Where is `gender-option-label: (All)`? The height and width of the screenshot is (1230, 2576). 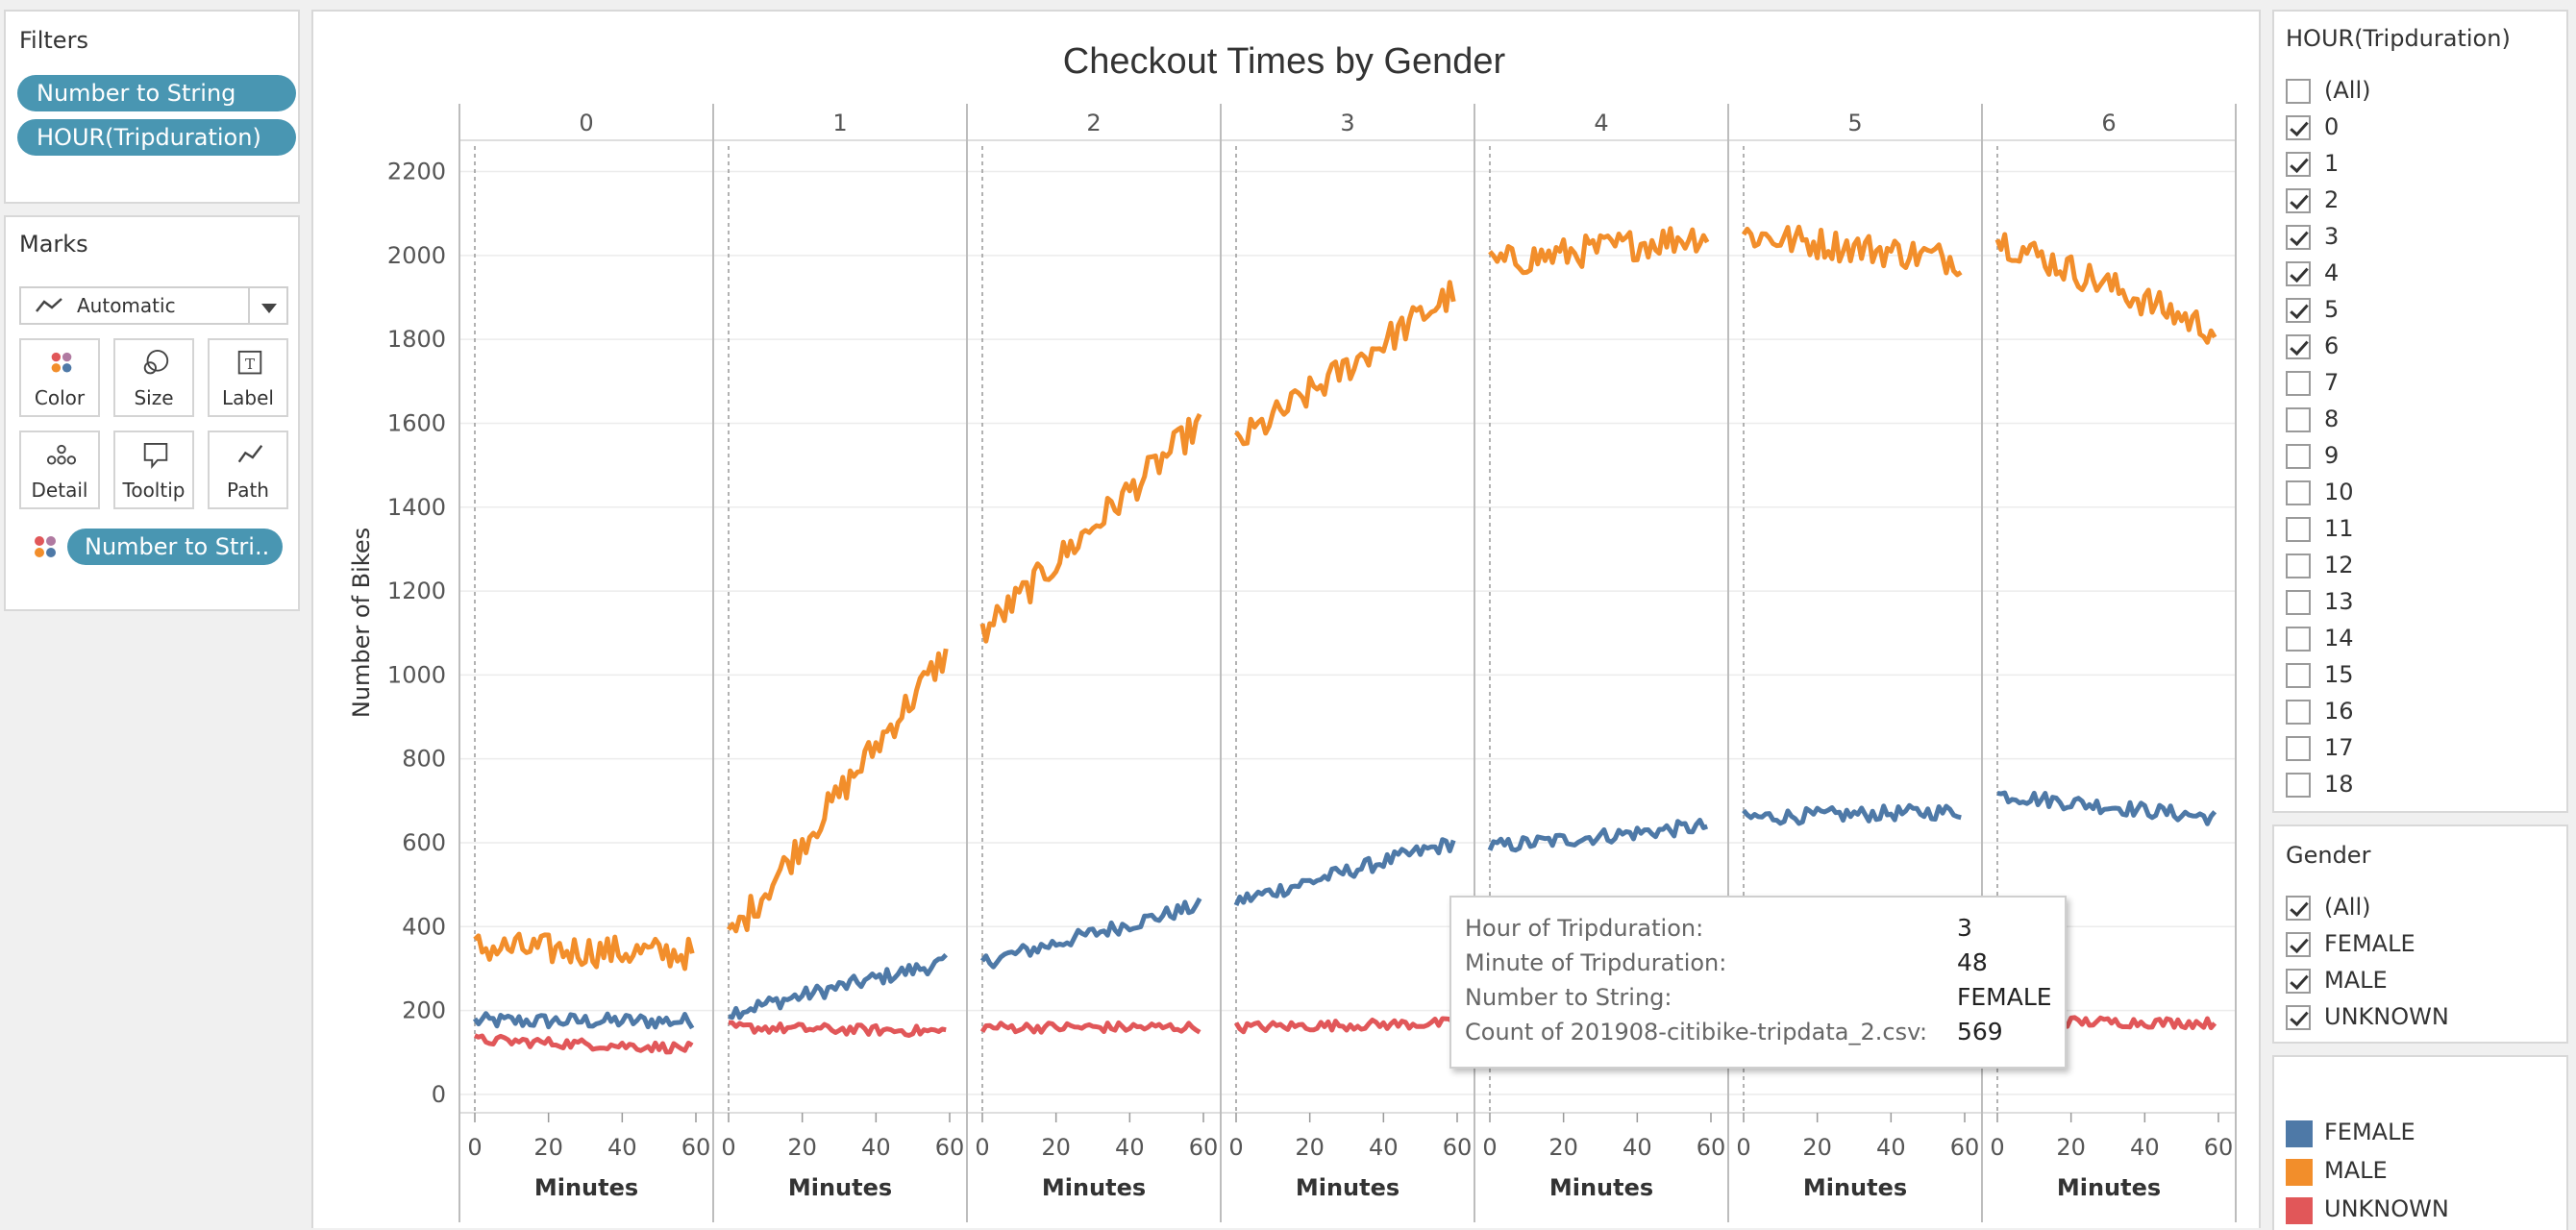
gender-option-label: (All) is located at coordinates (2347, 908).